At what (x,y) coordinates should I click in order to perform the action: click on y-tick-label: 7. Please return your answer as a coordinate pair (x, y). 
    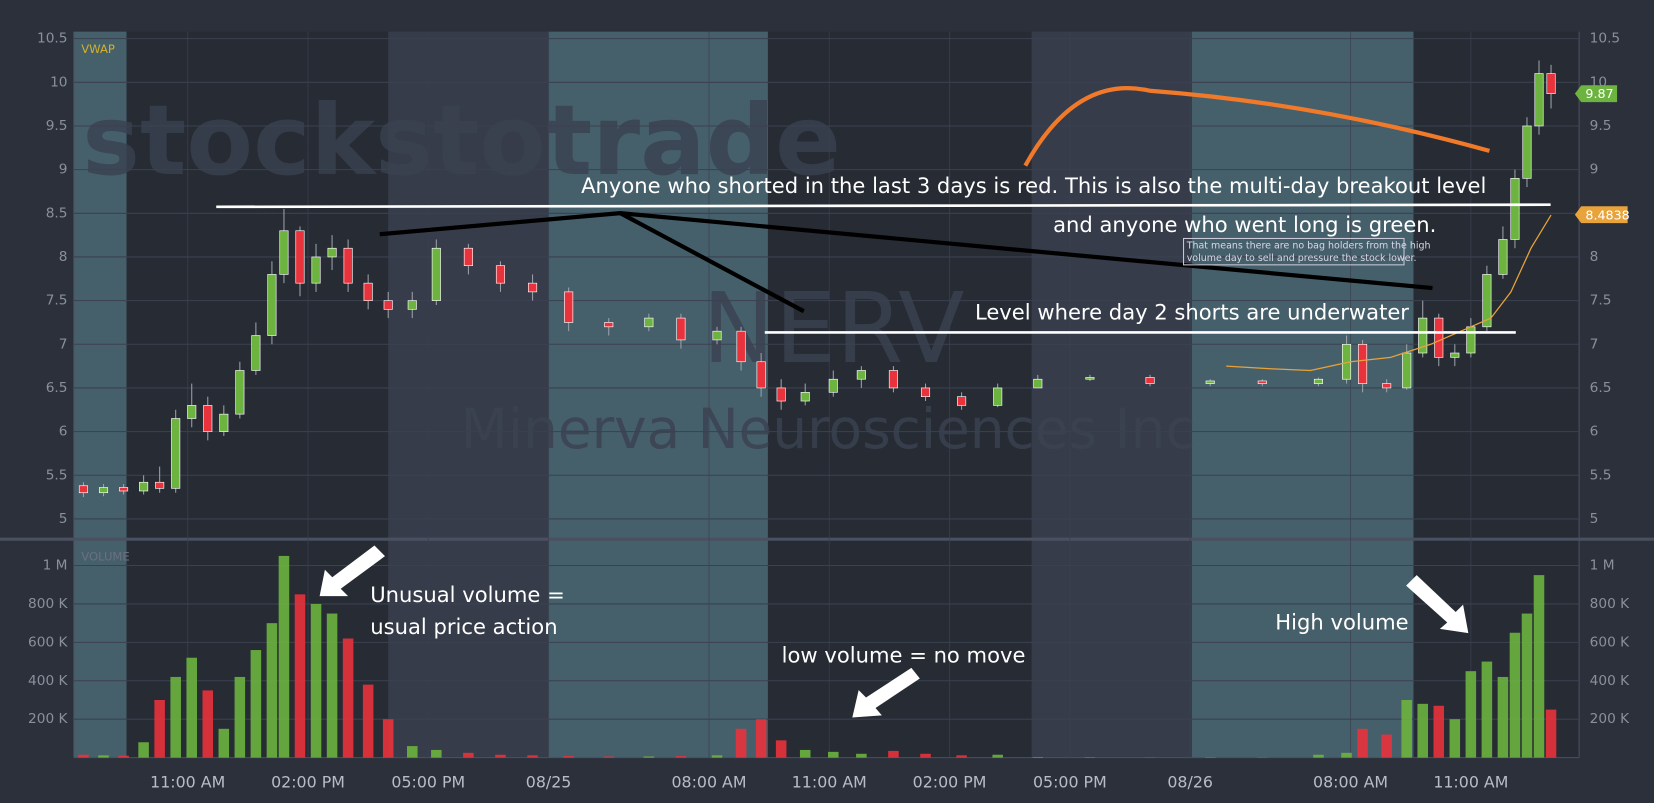
    Looking at the image, I should click on (1594, 344).